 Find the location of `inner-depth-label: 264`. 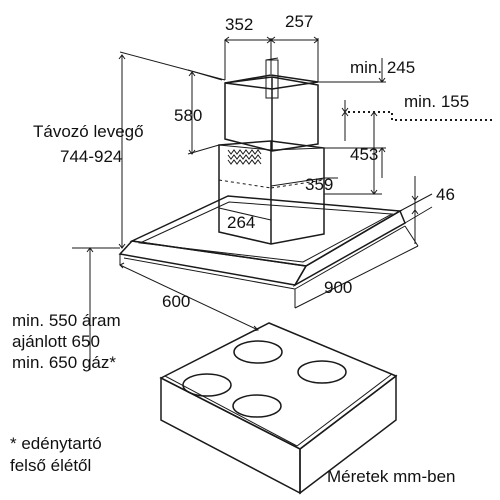

inner-depth-label: 264 is located at coordinates (241, 222).